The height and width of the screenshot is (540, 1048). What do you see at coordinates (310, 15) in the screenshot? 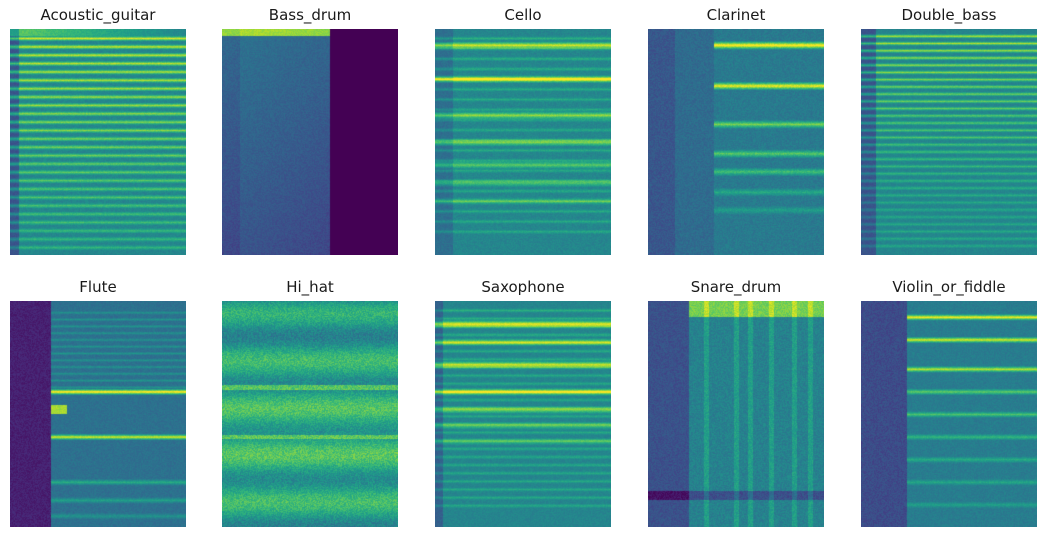
I see `panel-title: Bass_drum` at bounding box center [310, 15].